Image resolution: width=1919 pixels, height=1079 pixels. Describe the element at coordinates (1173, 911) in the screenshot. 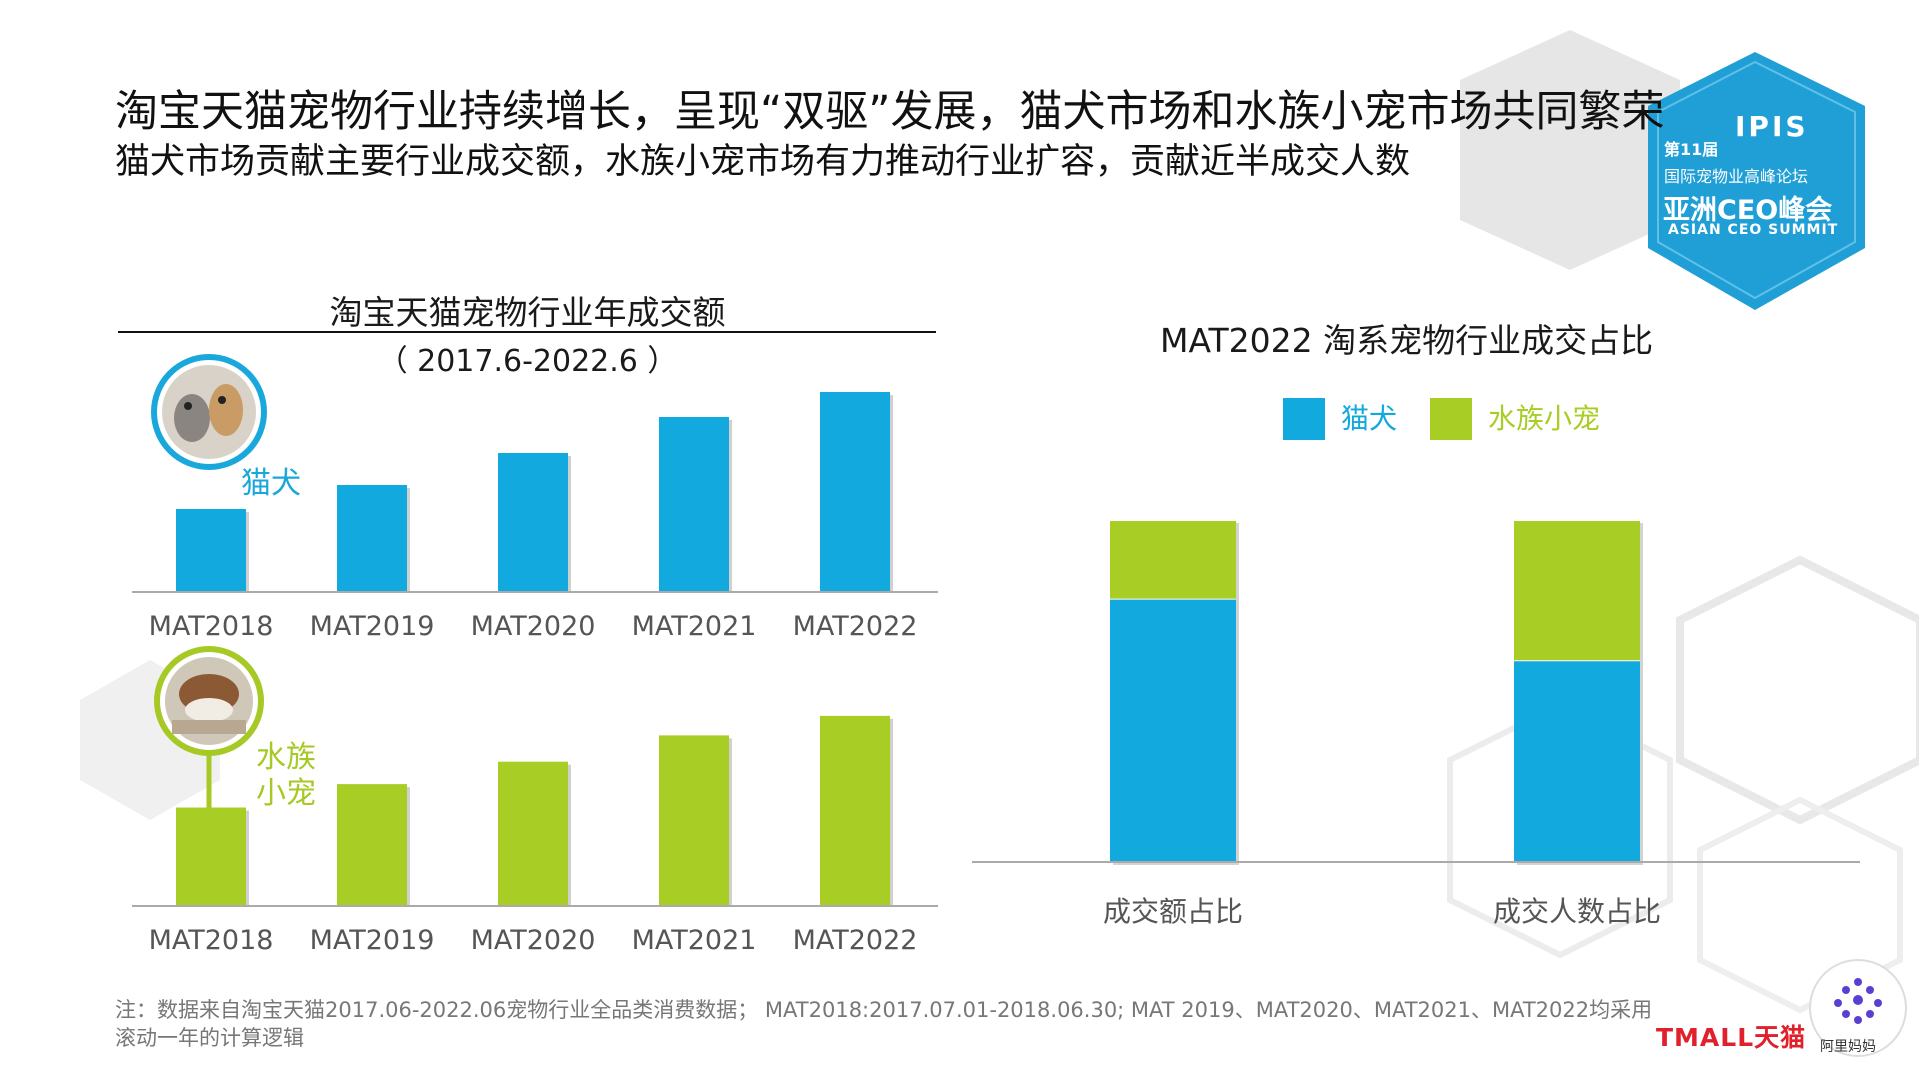

I see `chart3-tick-label: 成交额占比` at that location.